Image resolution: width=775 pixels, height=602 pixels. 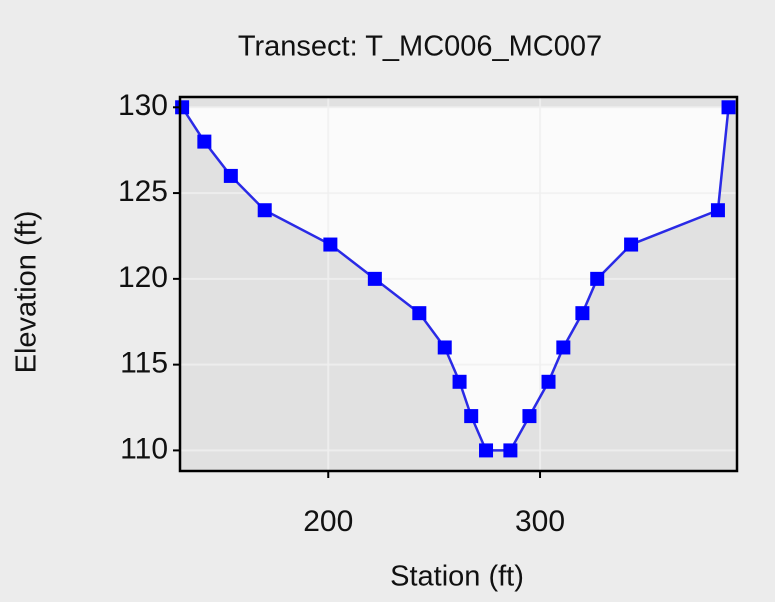 What do you see at coordinates (144, 448) in the screenshot?
I see `y-tick-label: 110` at bounding box center [144, 448].